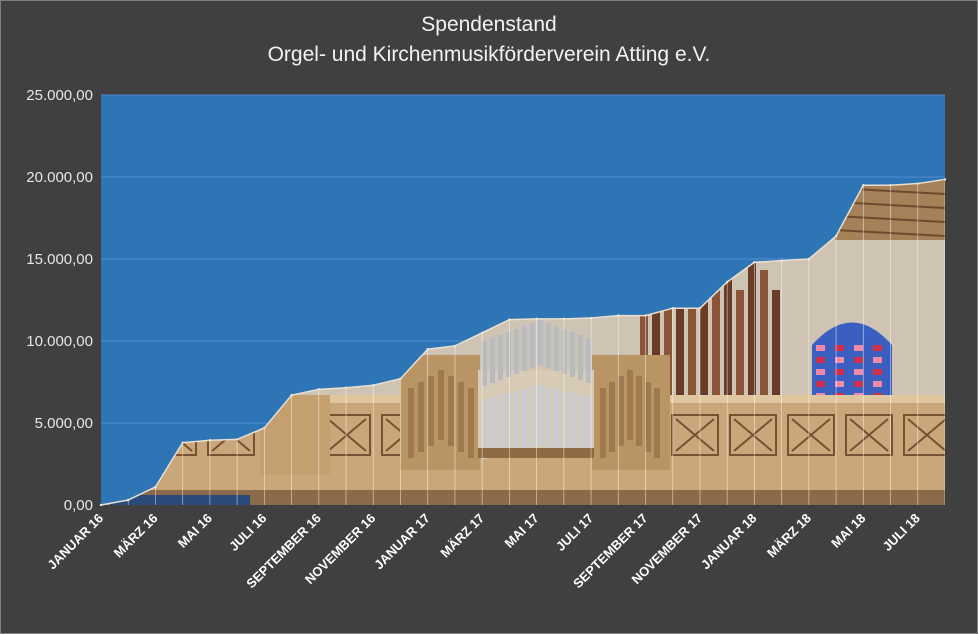 This screenshot has height=634, width=978. Describe the element at coordinates (901, 532) in the screenshot. I see `x-tick-label: JULI 18` at that location.